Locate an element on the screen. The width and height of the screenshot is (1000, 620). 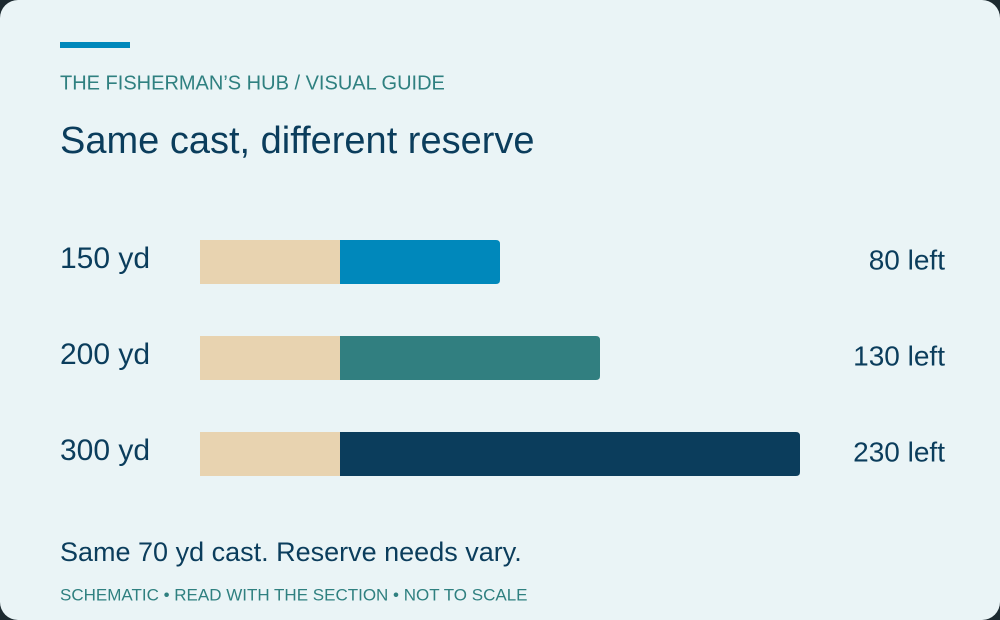
category-label: 150 yd is located at coordinates (105, 258).